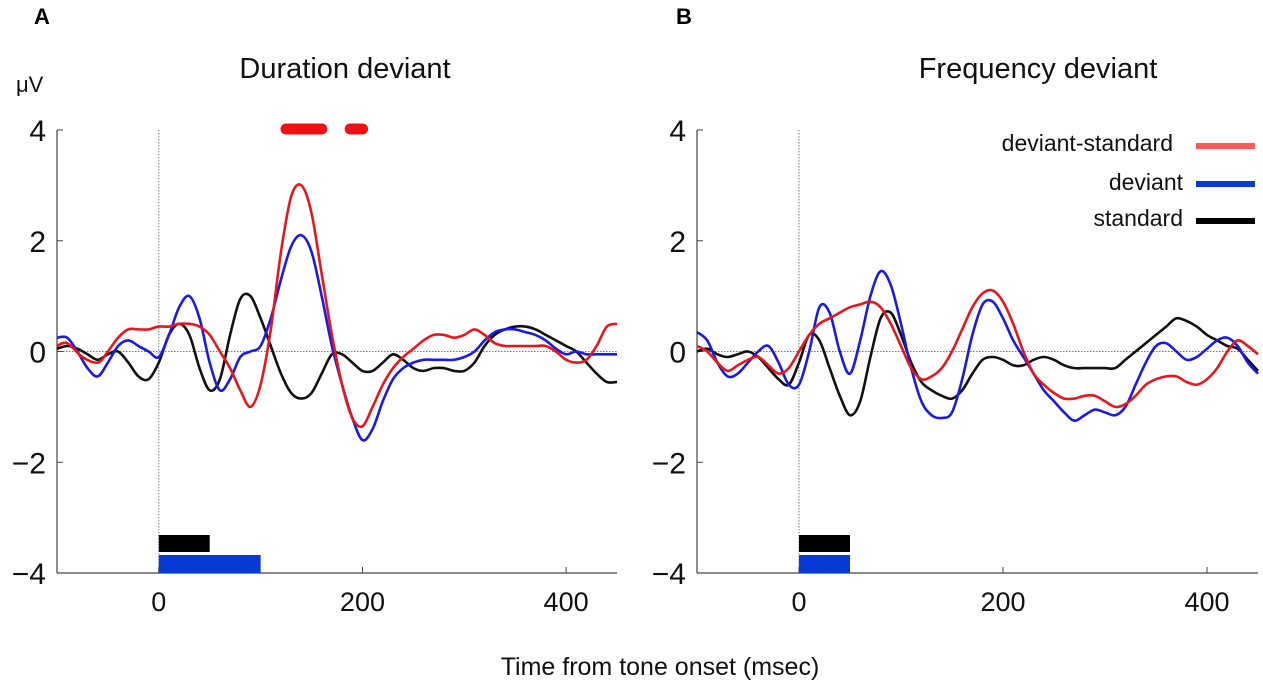 This screenshot has width=1263, height=686. What do you see at coordinates (660, 667) in the screenshot?
I see `x-axis-label: Time from tone onset (msec)` at bounding box center [660, 667].